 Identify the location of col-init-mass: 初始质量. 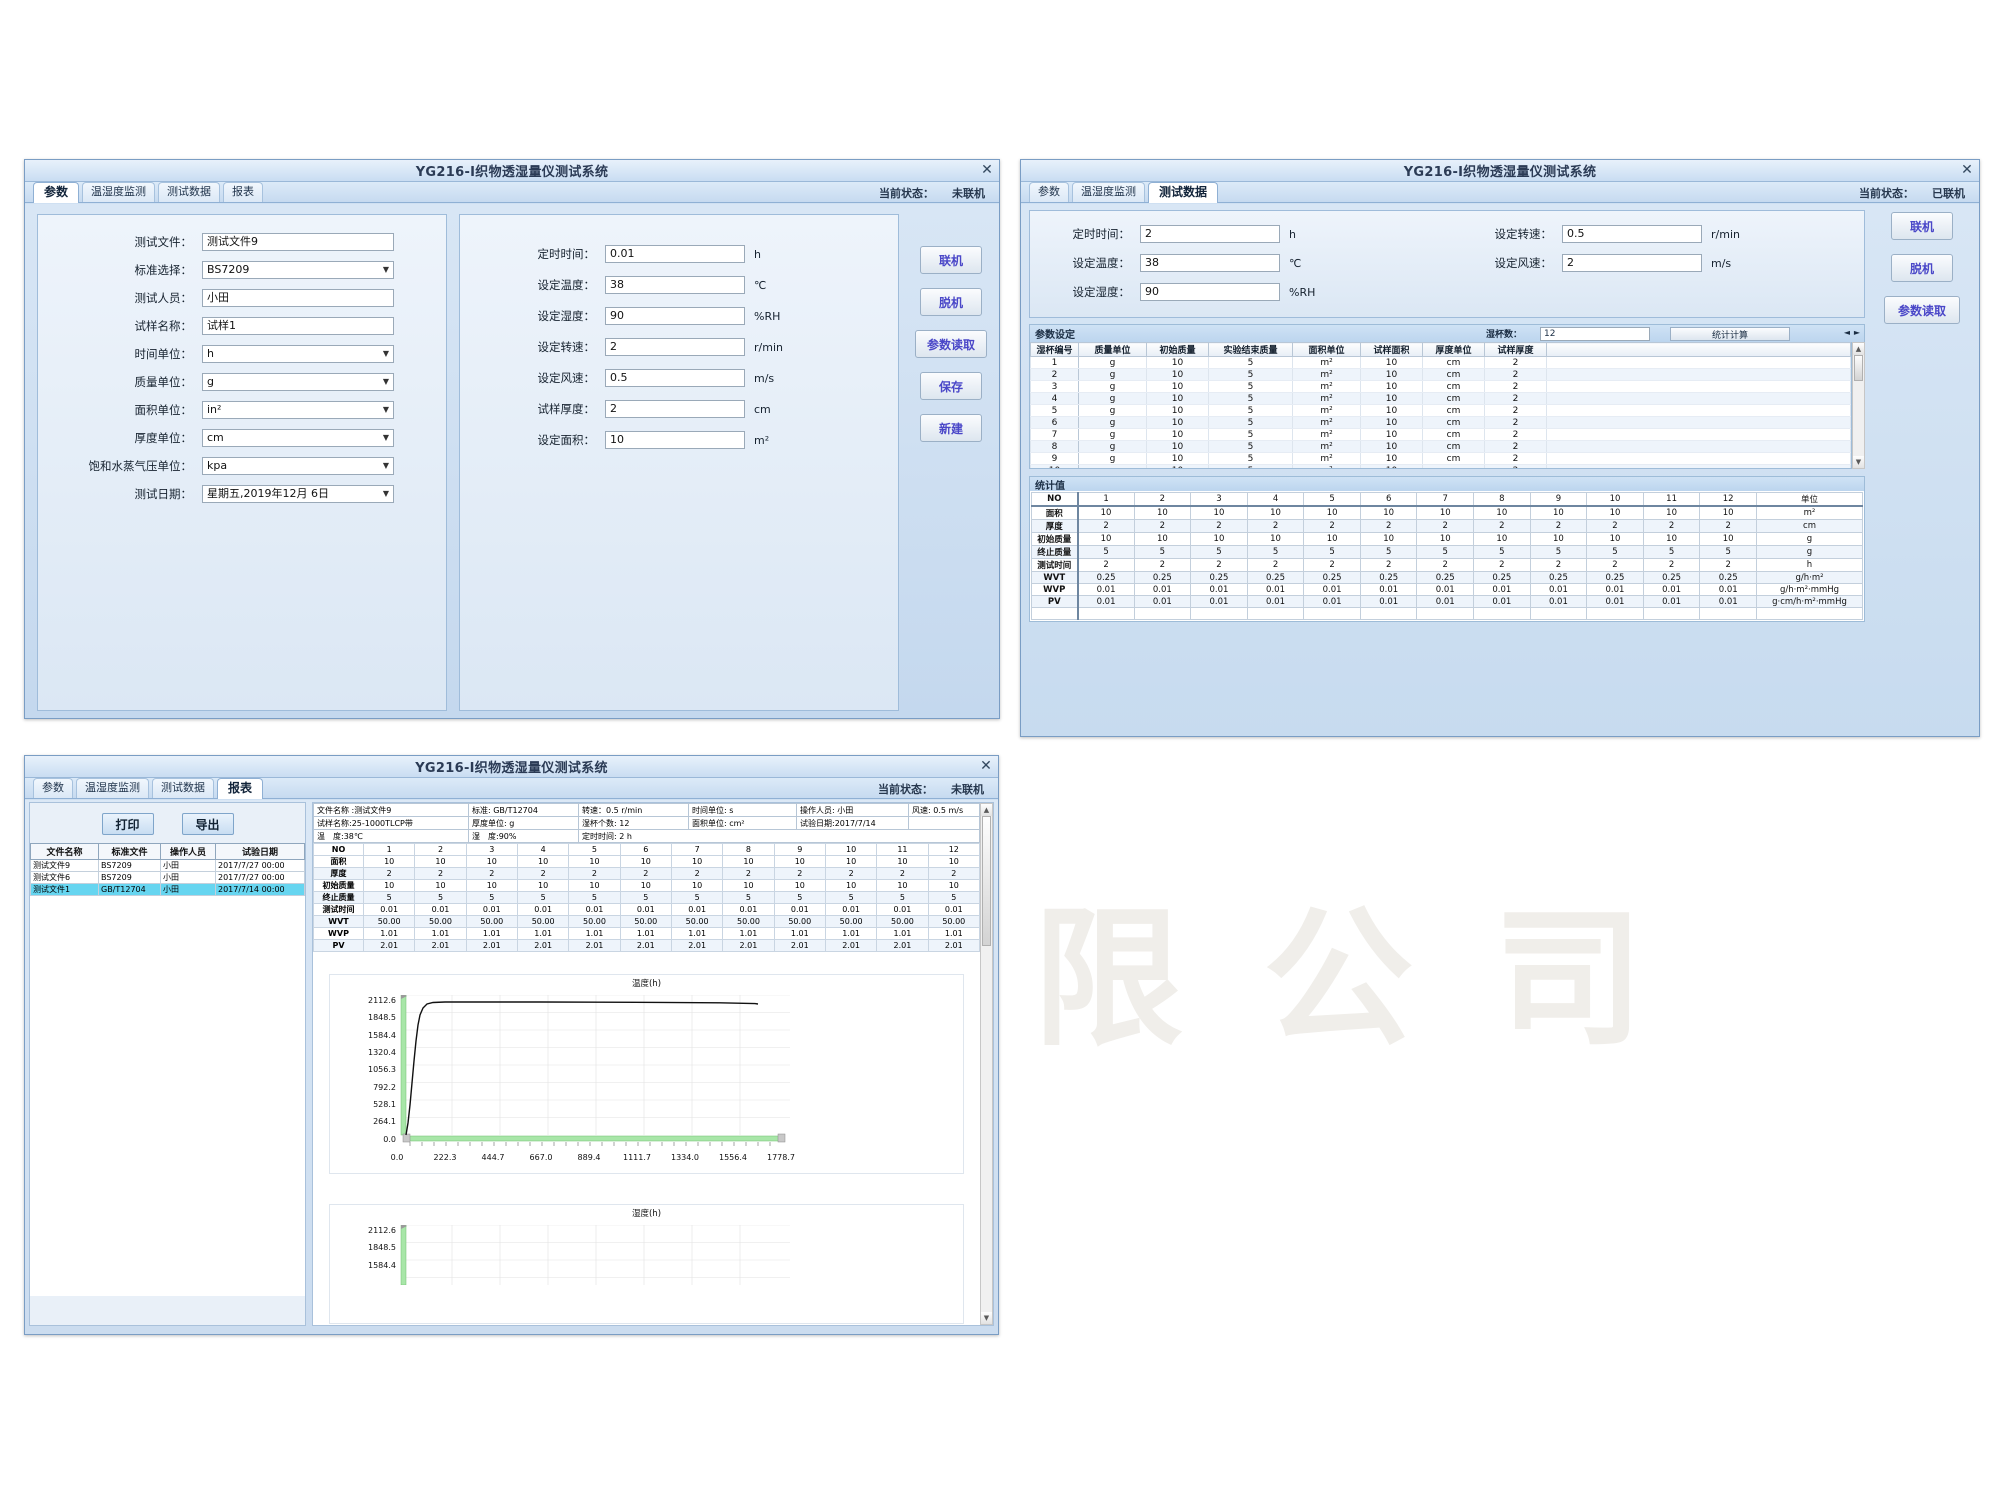
(1177, 349).